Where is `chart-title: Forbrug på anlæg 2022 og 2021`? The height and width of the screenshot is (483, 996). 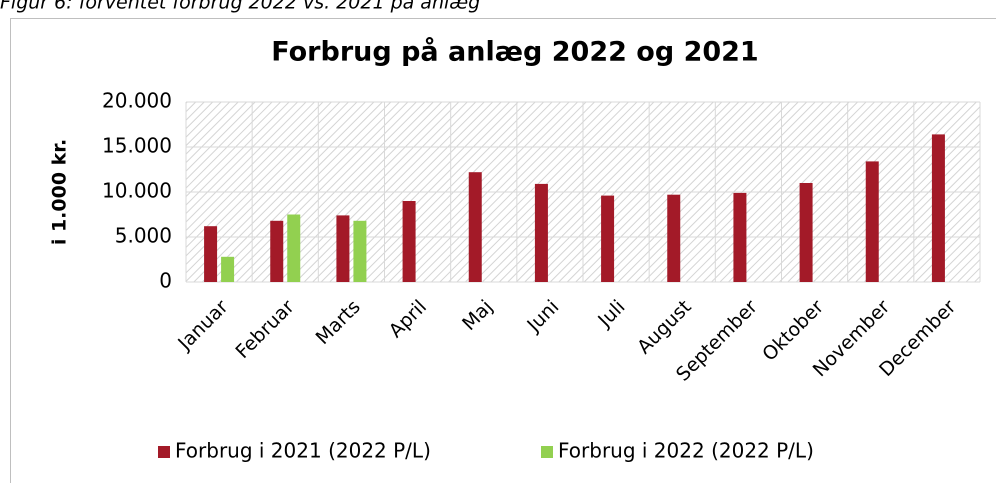
chart-title: Forbrug på anlæg 2022 og 2021 is located at coordinates (514, 52).